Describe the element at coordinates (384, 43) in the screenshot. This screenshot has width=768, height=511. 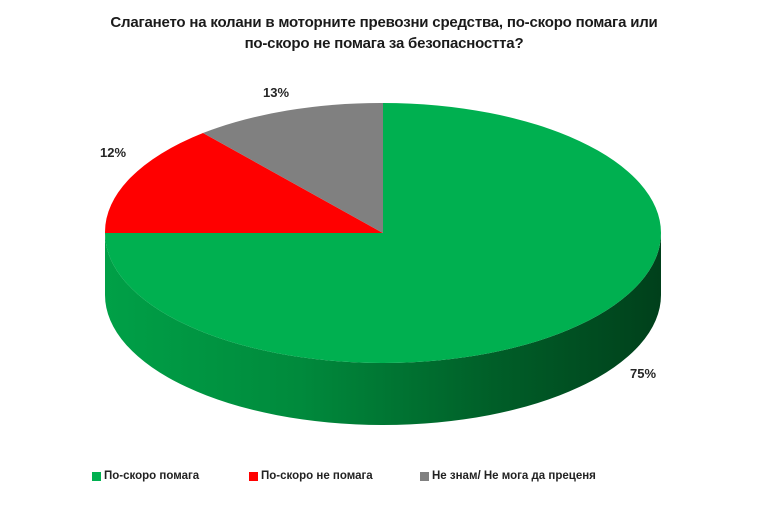
I see `chart-title-line-2: по-скоро не помага за безопасността?` at that location.